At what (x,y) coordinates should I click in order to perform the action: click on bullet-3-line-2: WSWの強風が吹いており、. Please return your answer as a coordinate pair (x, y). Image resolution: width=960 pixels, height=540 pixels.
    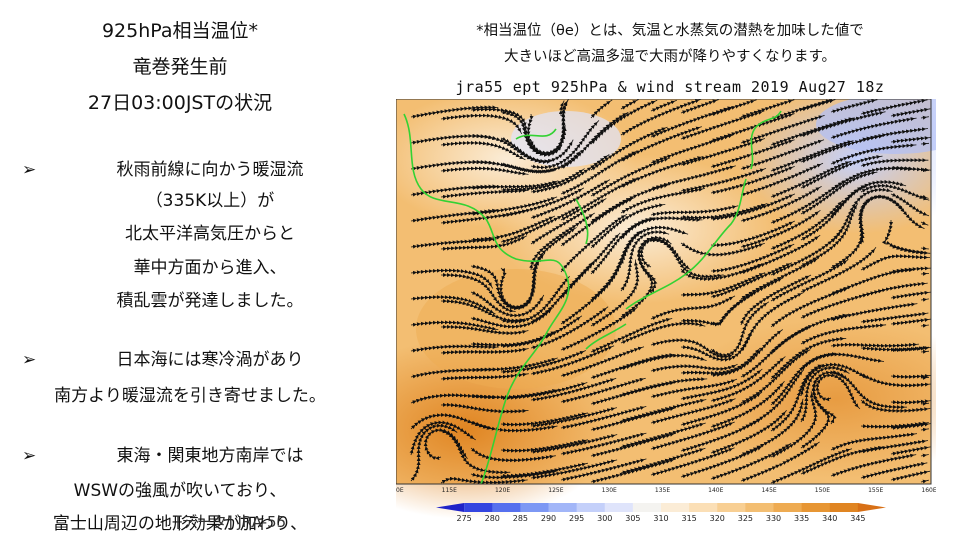
    Looking at the image, I should click on (180, 491).